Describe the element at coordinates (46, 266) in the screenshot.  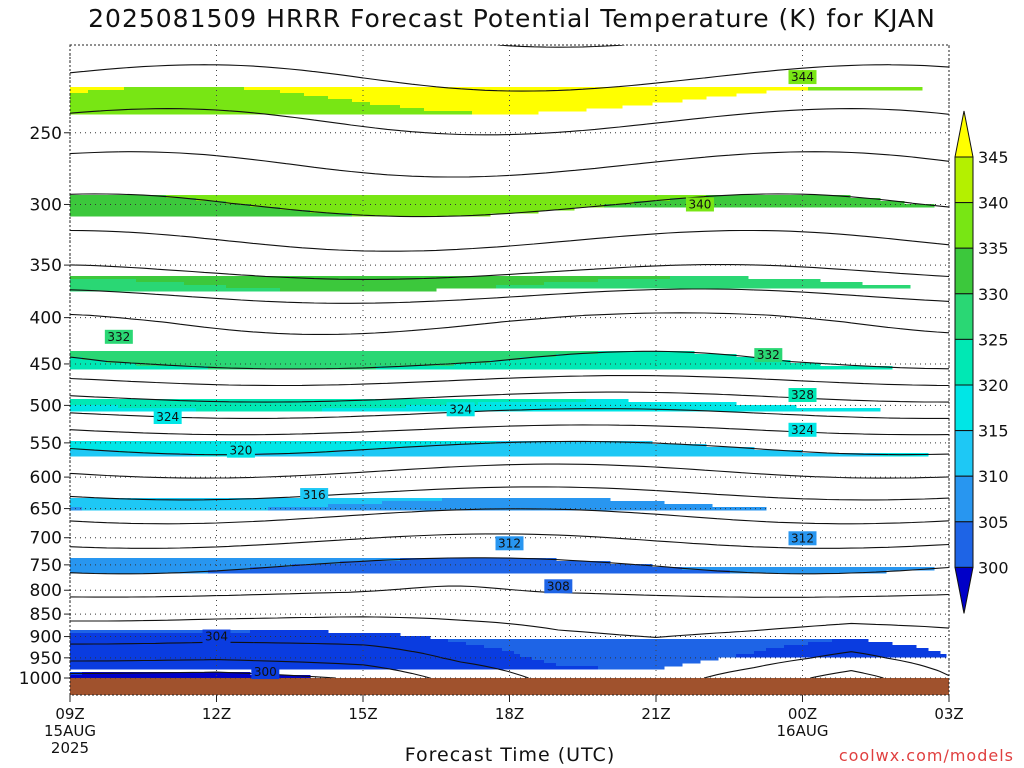
I see `y-tick-label: 350` at that location.